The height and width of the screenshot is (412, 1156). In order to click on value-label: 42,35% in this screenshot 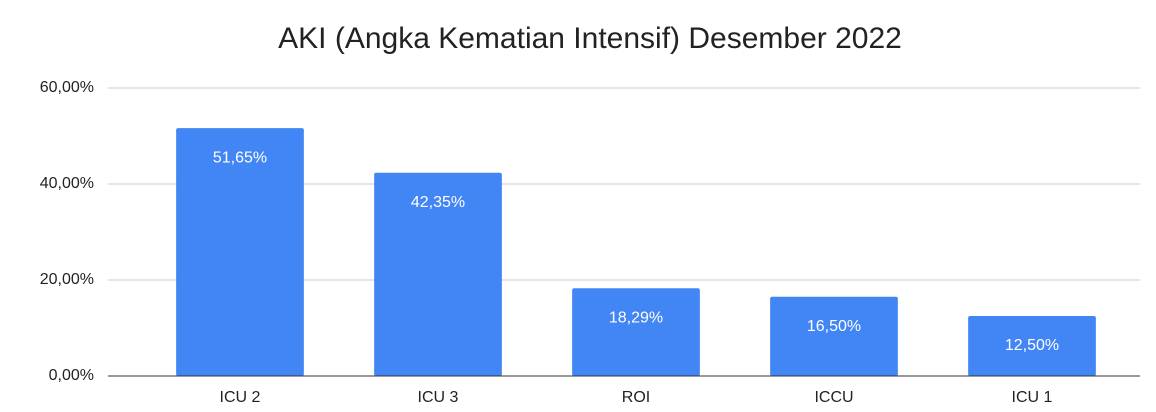, I will do `click(438, 202)`.